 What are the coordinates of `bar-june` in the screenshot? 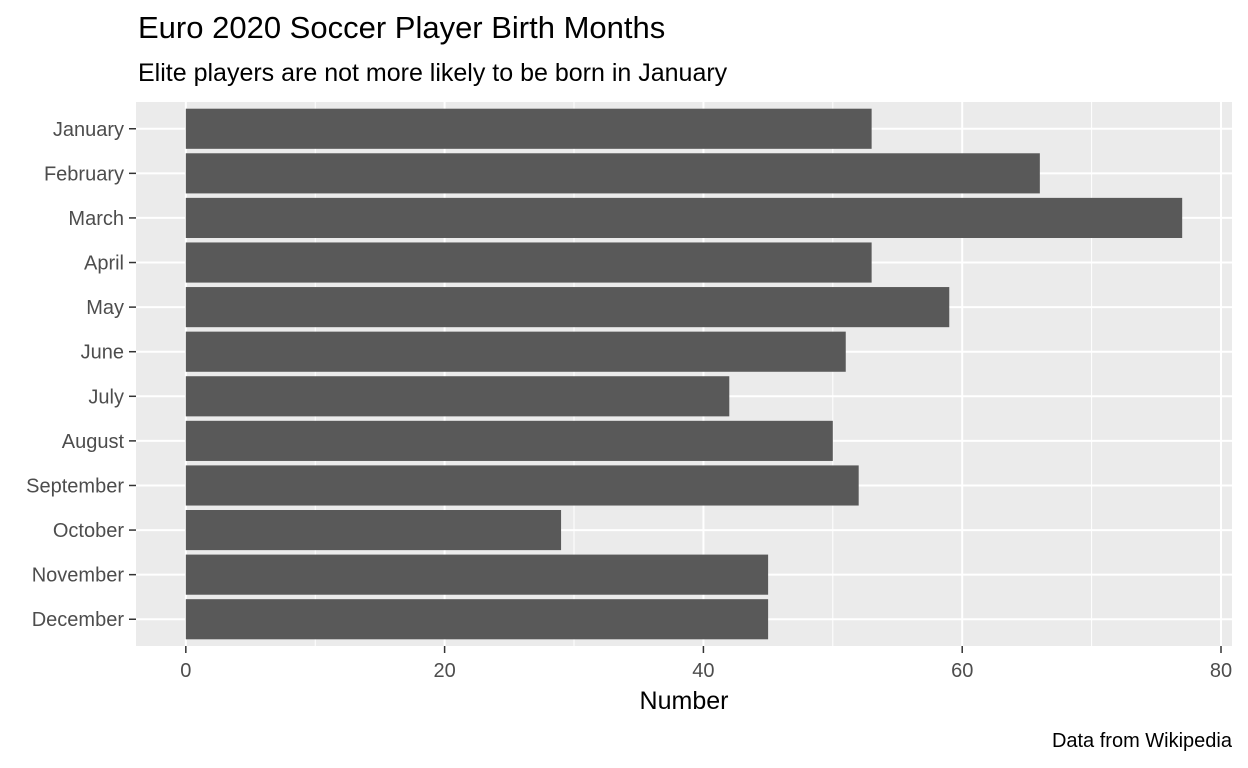 It's located at (515, 351).